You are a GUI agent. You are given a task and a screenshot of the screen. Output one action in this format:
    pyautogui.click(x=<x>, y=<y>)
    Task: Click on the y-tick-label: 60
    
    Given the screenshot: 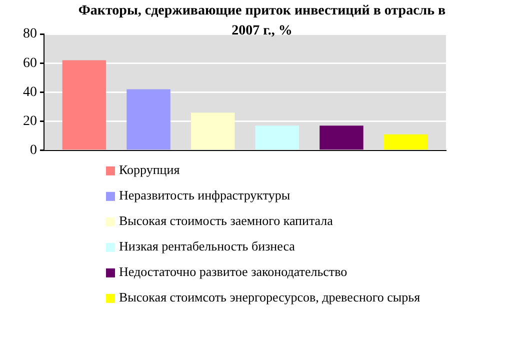 What is the action you would take?
    pyautogui.click(x=30, y=63)
    